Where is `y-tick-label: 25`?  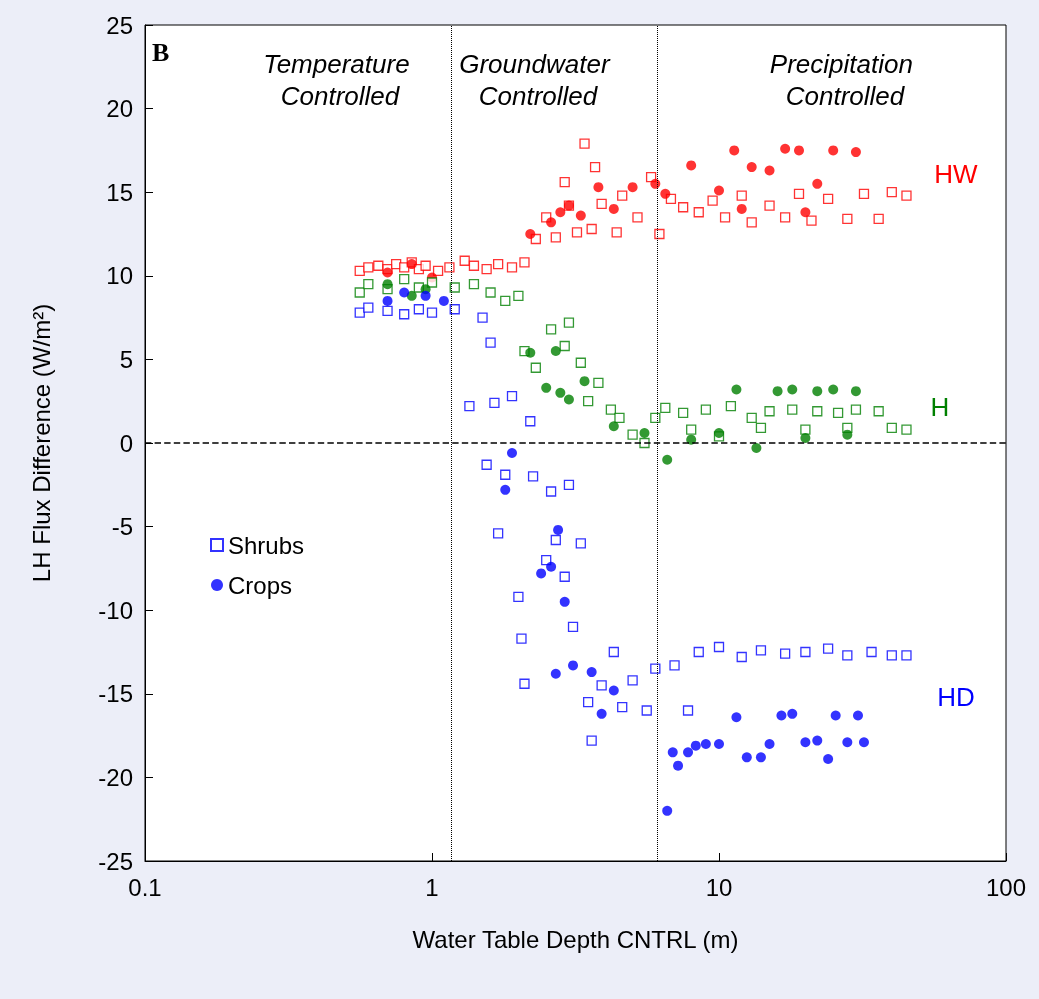 y-tick-label: 25 is located at coordinates (119, 25).